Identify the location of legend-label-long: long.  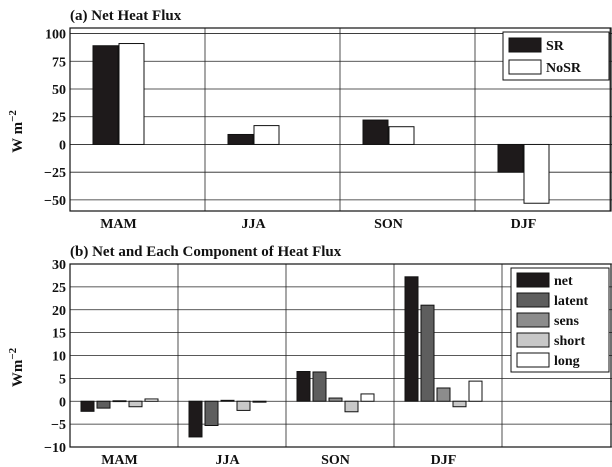
(567, 361).